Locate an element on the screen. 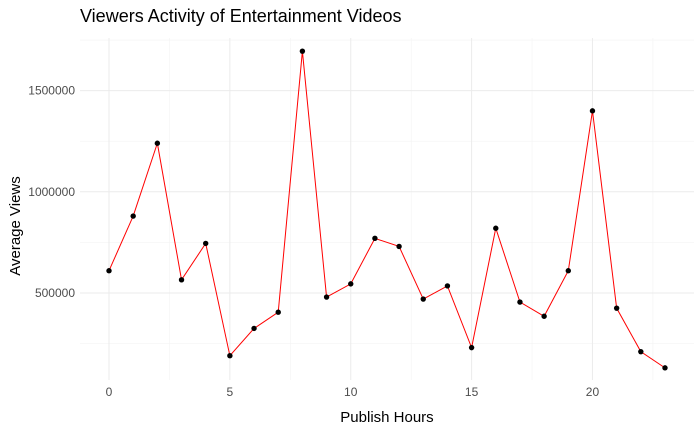 Image resolution: width=700 pixels, height=432 pixels. y-axis-label: Average Views is located at coordinates (15, 226).